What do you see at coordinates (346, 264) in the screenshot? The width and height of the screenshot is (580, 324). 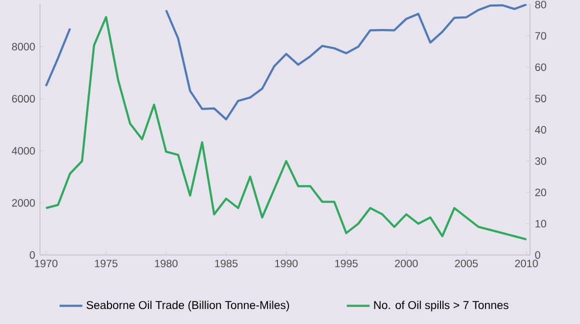 I see `x-tick-label: 1995` at bounding box center [346, 264].